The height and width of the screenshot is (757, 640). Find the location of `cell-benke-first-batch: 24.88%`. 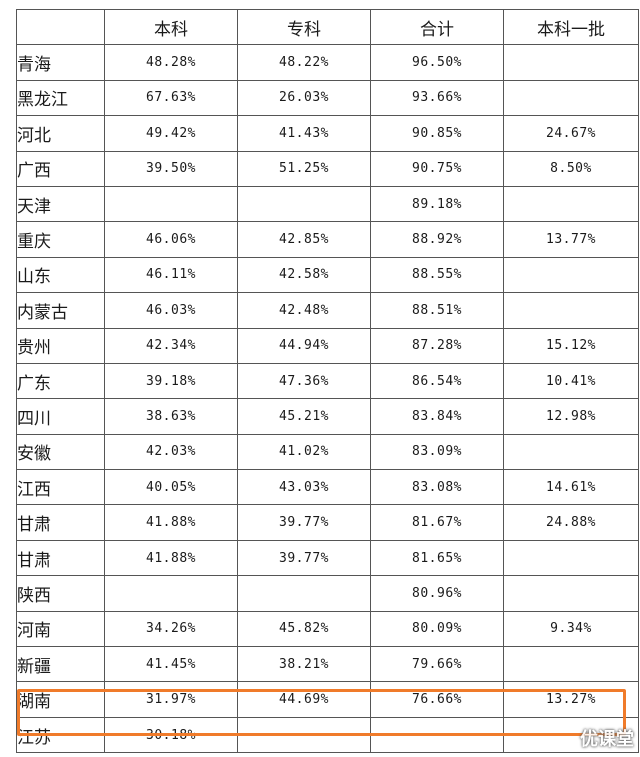

cell-benke-first-batch: 24.88% is located at coordinates (571, 522).